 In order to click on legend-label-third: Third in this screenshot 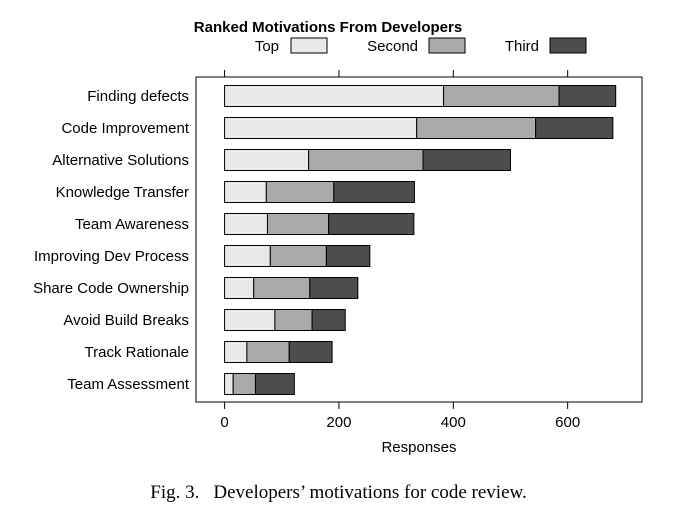, I will do `click(522, 46)`.